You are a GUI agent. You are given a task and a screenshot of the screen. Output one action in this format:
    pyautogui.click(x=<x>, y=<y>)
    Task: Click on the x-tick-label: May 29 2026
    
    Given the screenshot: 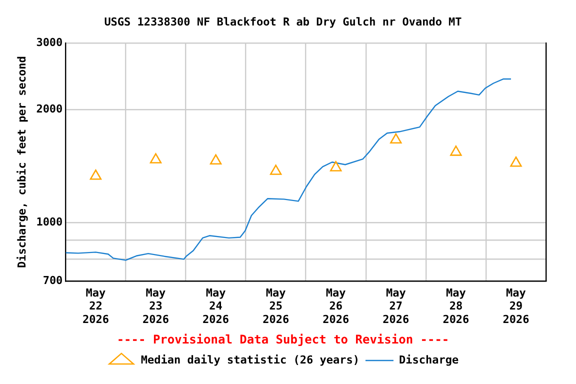 What is the action you would take?
    pyautogui.click(x=516, y=306)
    